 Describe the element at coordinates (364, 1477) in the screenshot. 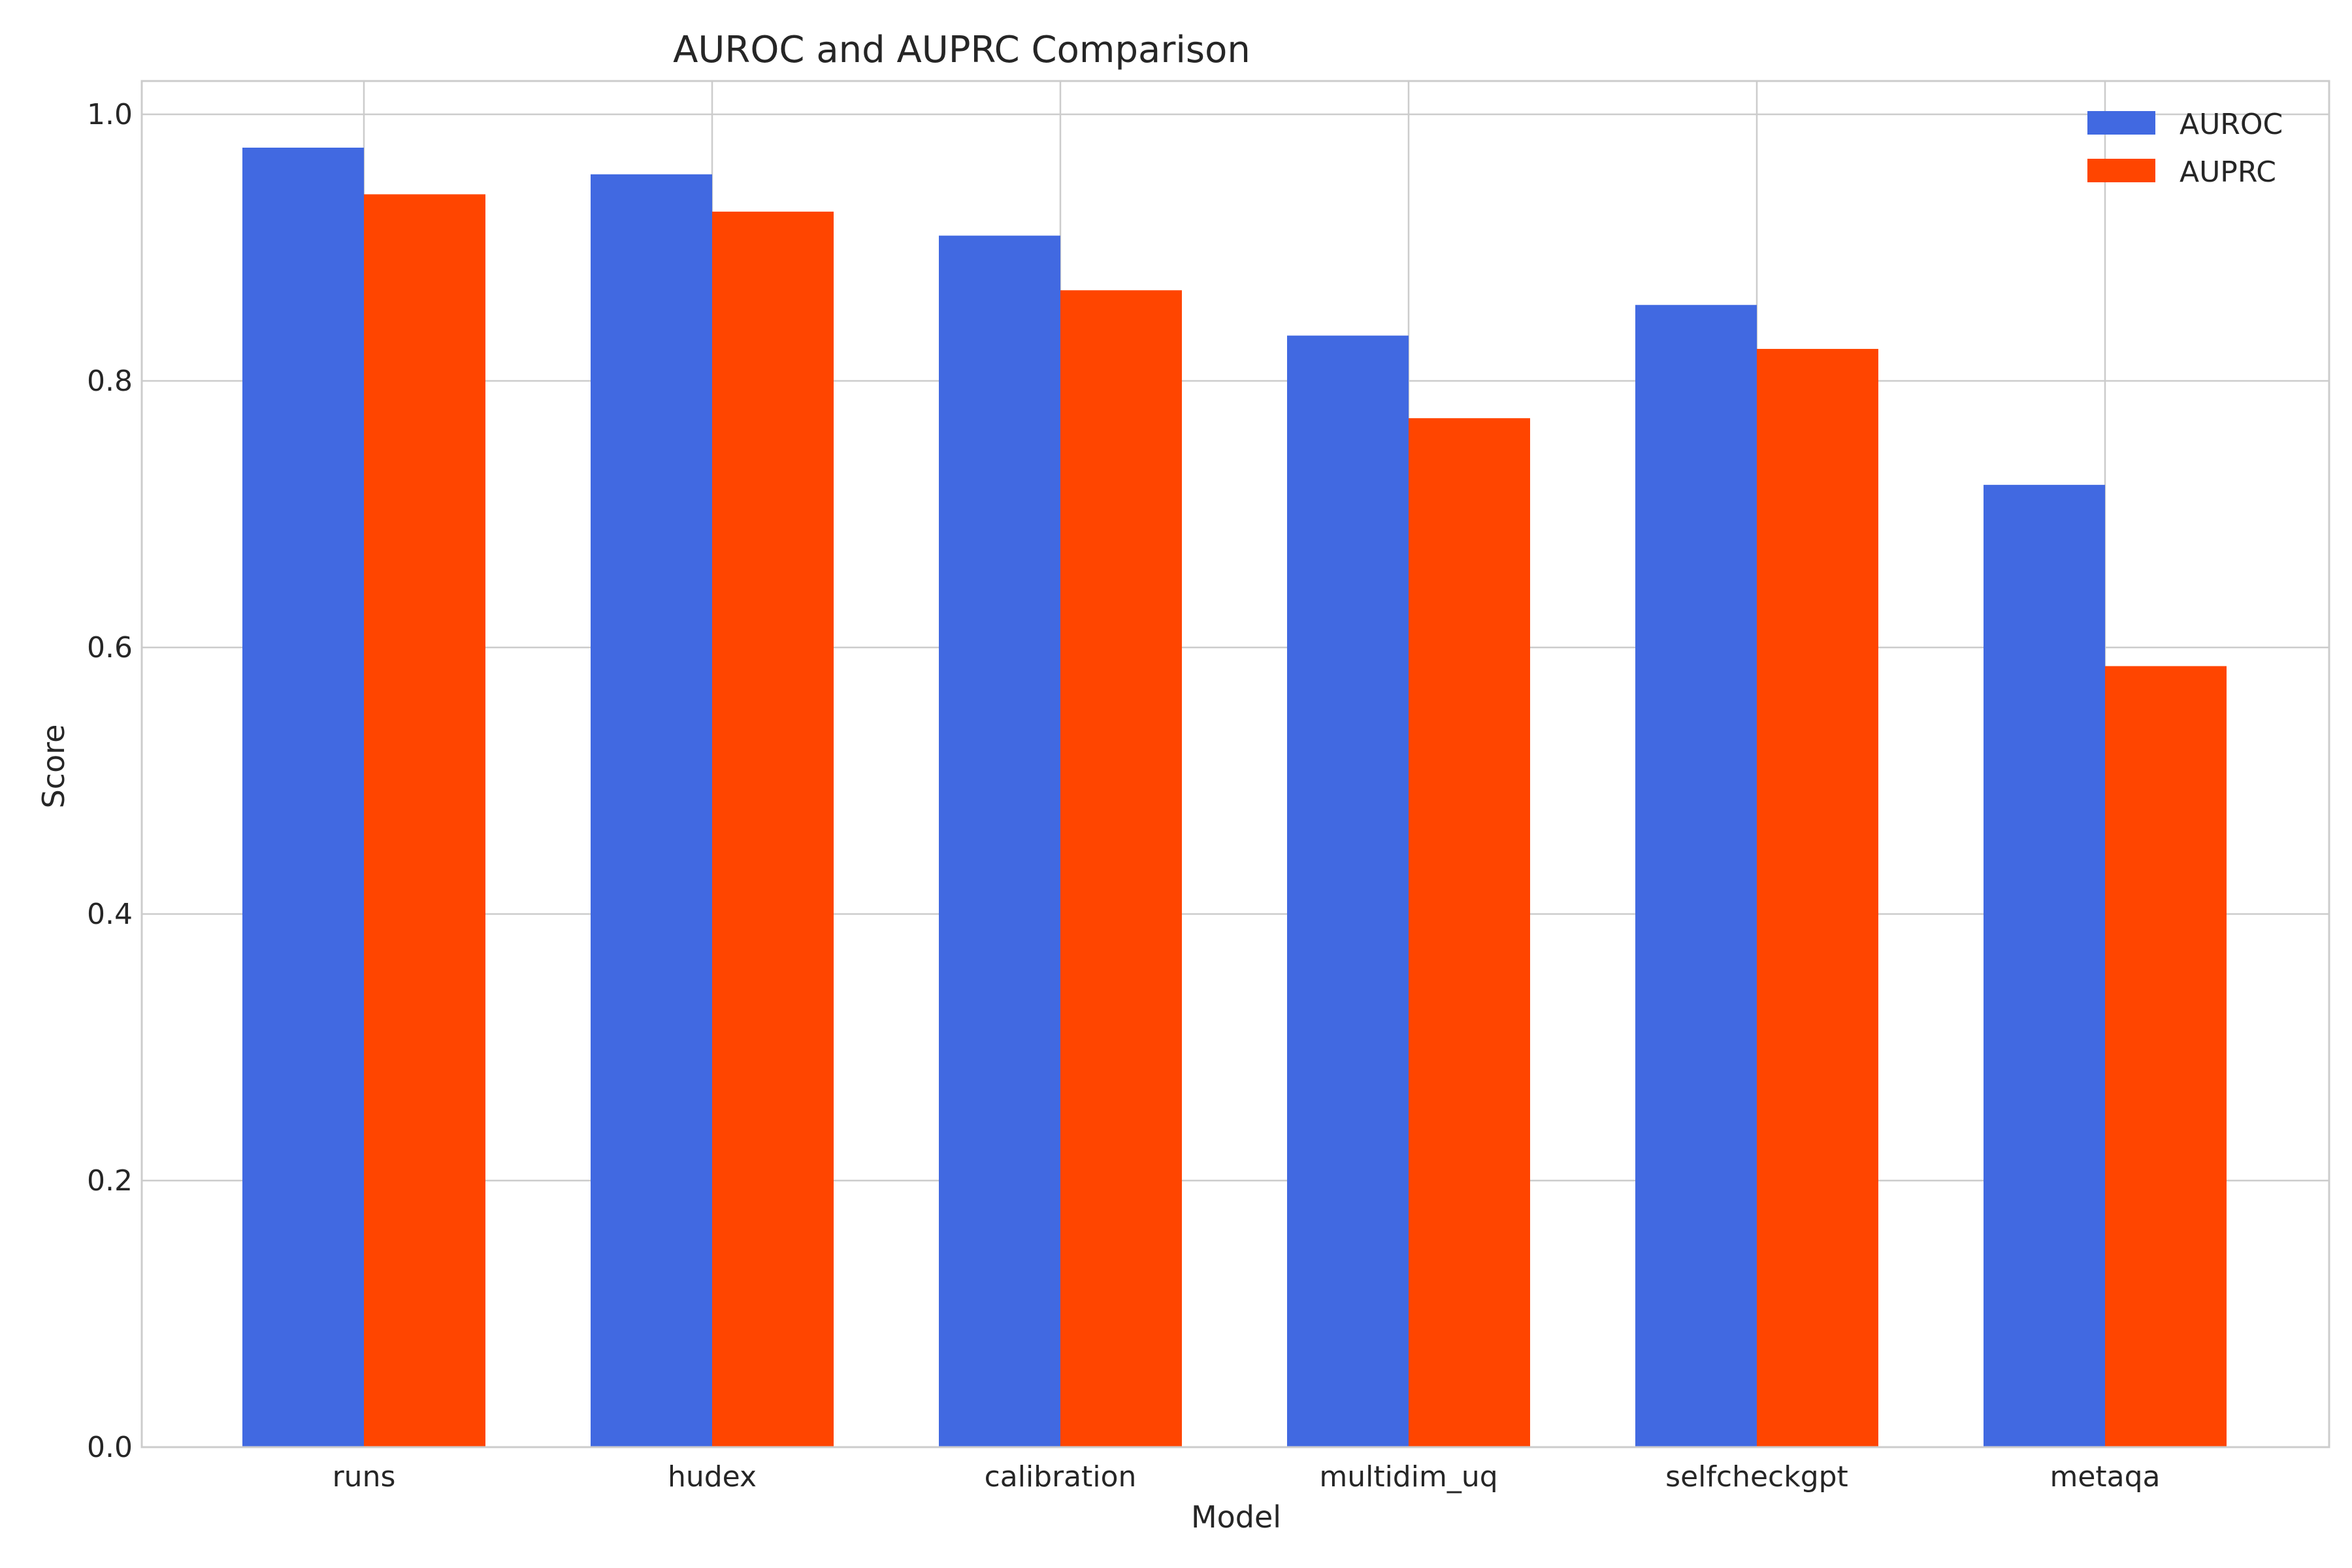

I see `x-tick-label: runs` at that location.